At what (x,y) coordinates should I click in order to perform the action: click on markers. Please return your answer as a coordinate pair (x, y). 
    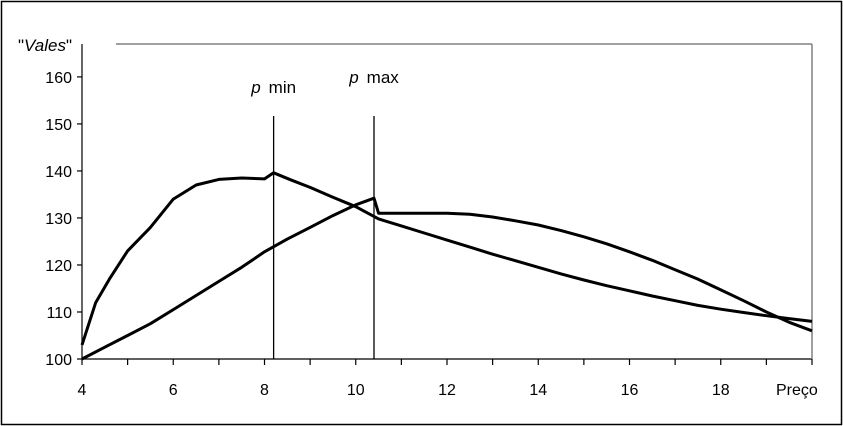
    Looking at the image, I should click on (323, 237).